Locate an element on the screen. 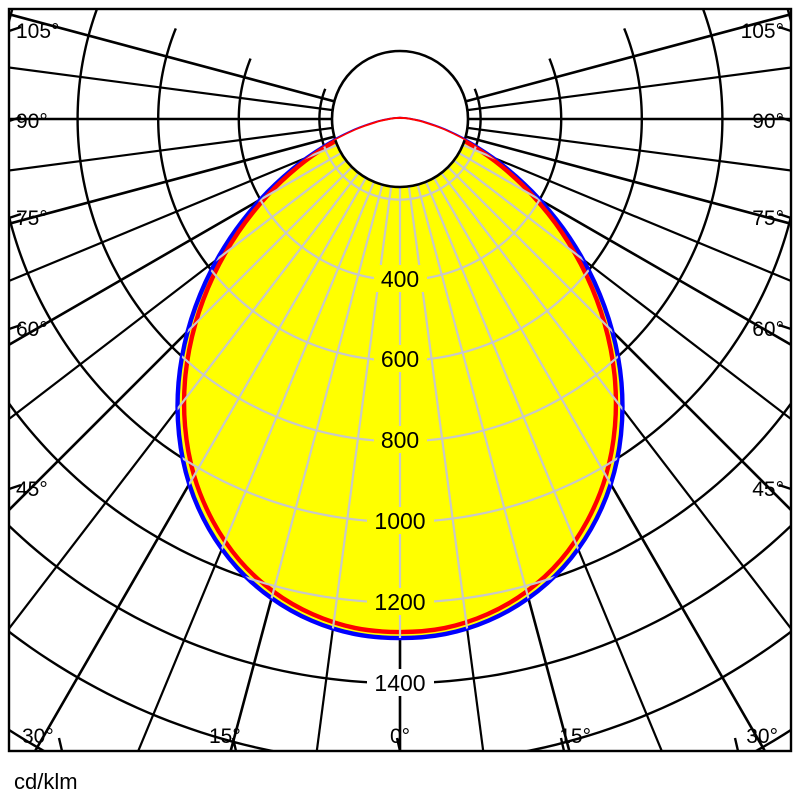  meridian-75deg is located at coordinates (628, 180).